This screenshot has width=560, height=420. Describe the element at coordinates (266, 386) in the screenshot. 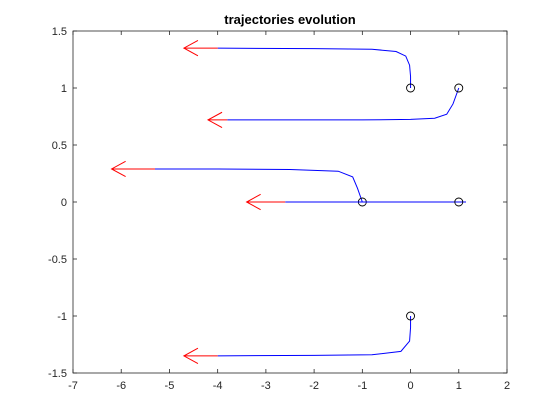

I see `x-tick-label: -3` at that location.